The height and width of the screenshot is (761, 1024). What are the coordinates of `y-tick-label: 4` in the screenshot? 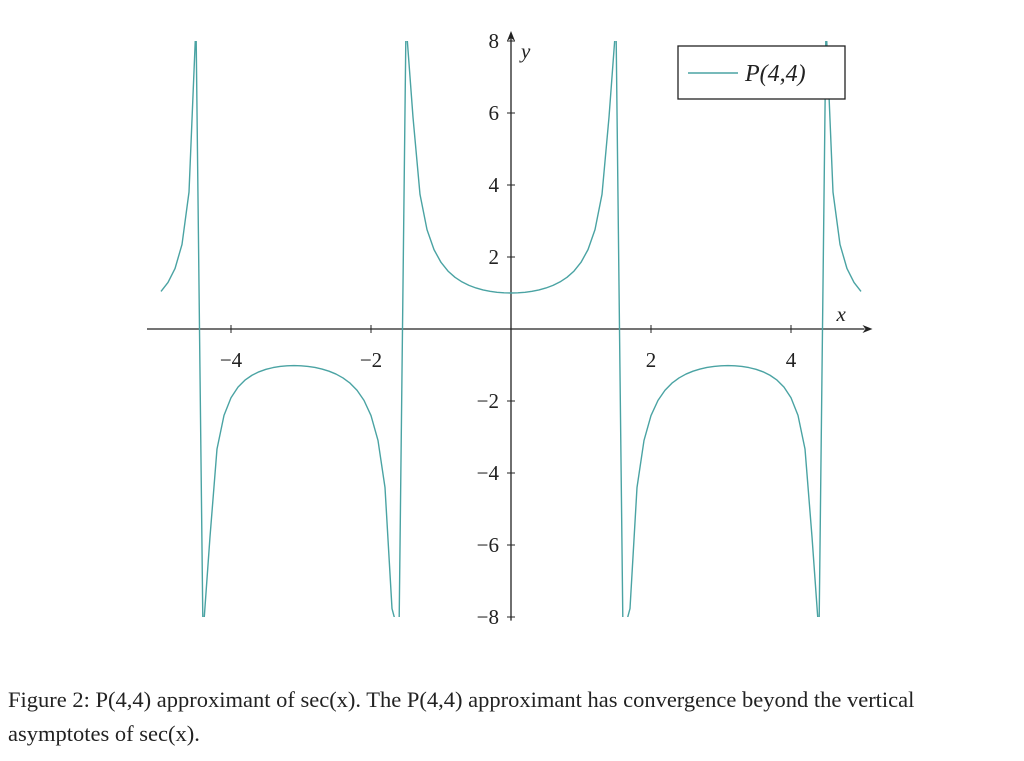 It's located at (494, 185).